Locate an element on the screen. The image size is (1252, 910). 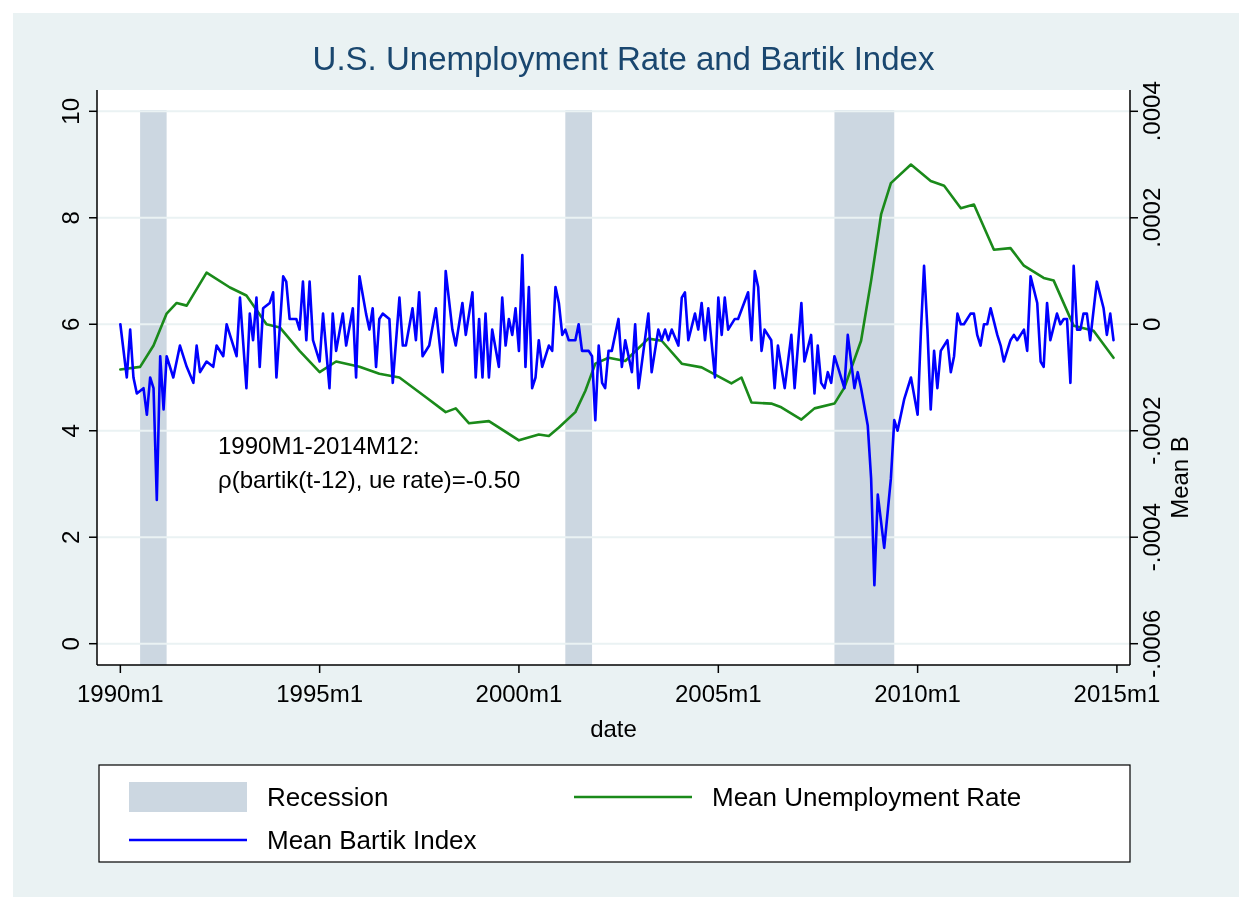
y2-tick-label: .0002 is located at coordinates (1151, 217).